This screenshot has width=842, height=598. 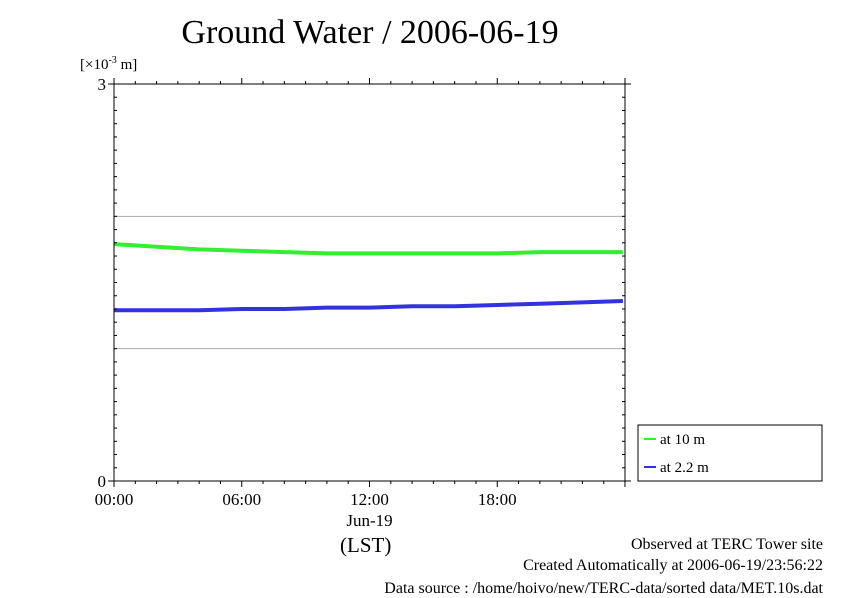 I want to click on x-tick-label: 12:00, so click(x=369, y=499).